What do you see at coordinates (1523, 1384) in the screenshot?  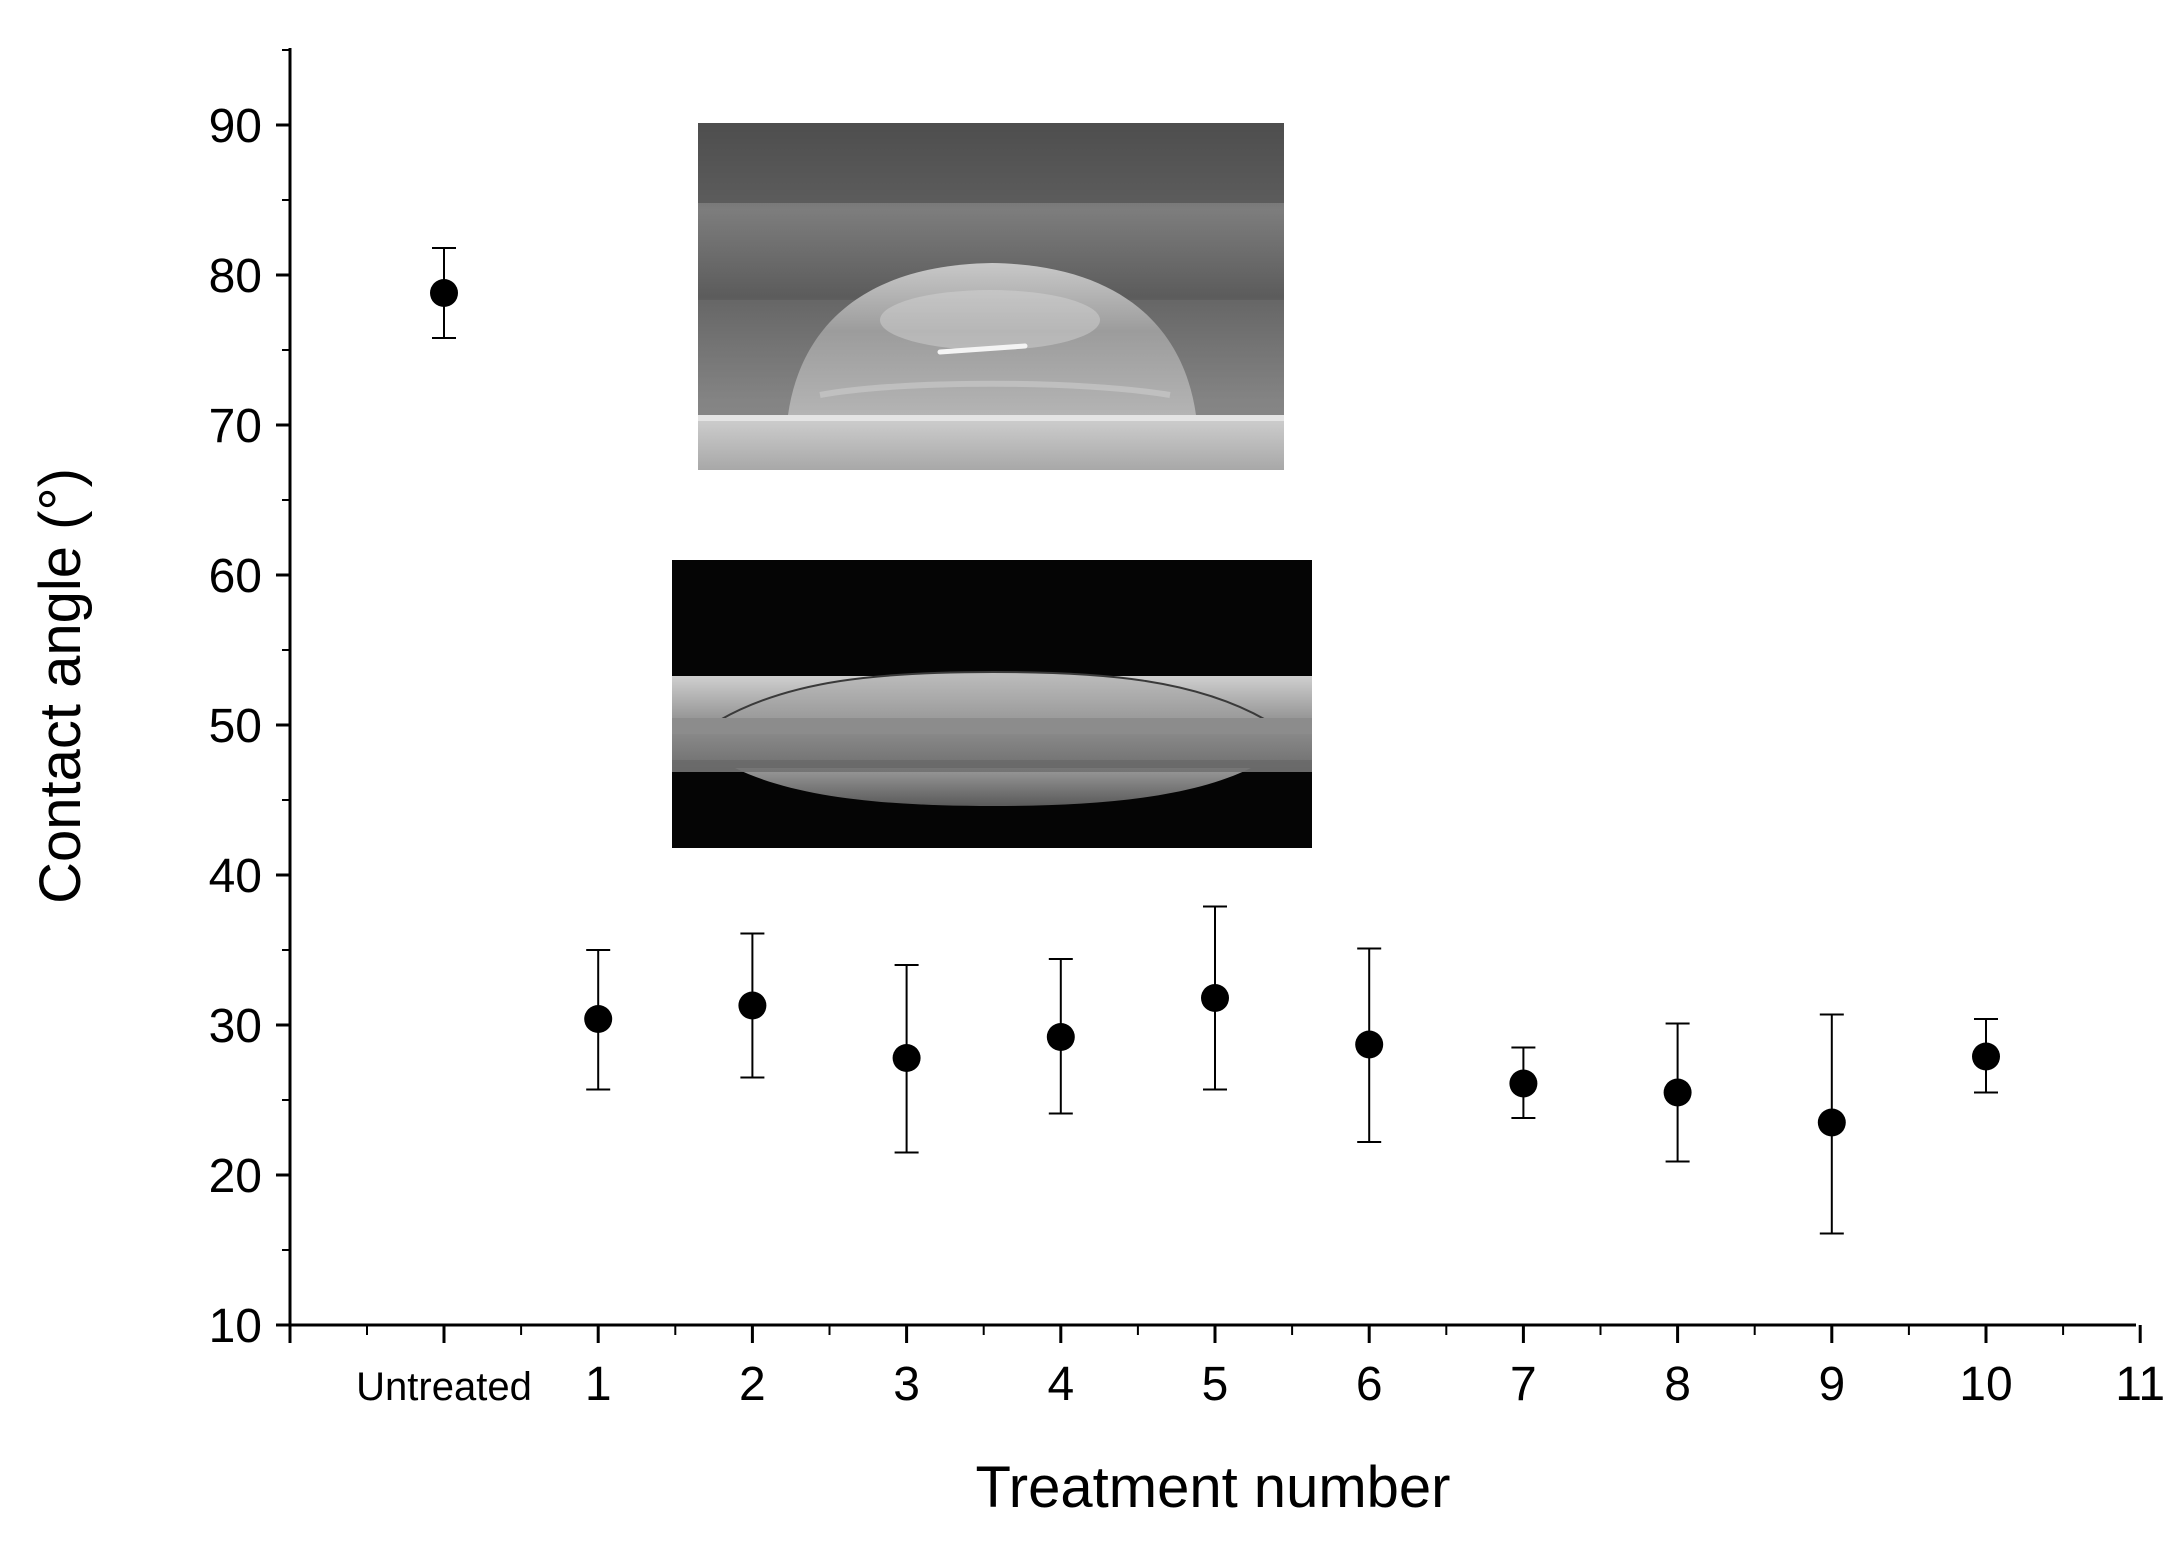 I see `x-tick-label: 7` at bounding box center [1523, 1384].